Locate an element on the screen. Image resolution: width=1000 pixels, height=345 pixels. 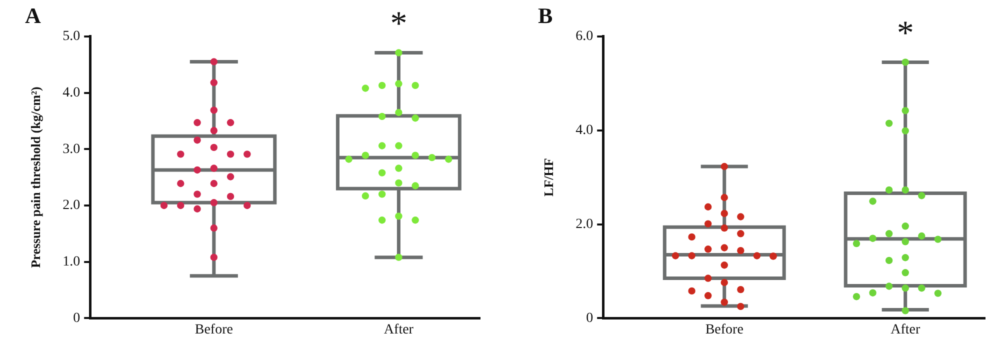
y-tick-label: 1.0 is located at coordinates (71, 262).